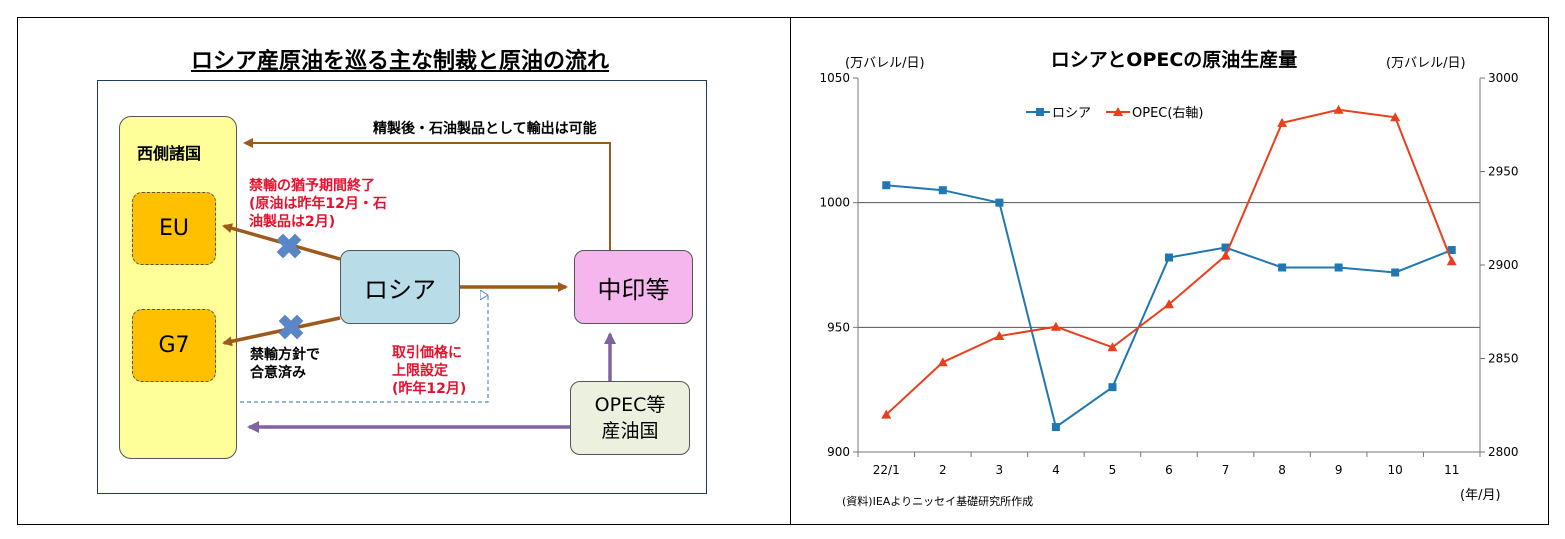 The width and height of the screenshot is (1565, 539). Describe the element at coordinates (1503, 265) in the screenshot. I see `right-tick-label: 2900` at that location.